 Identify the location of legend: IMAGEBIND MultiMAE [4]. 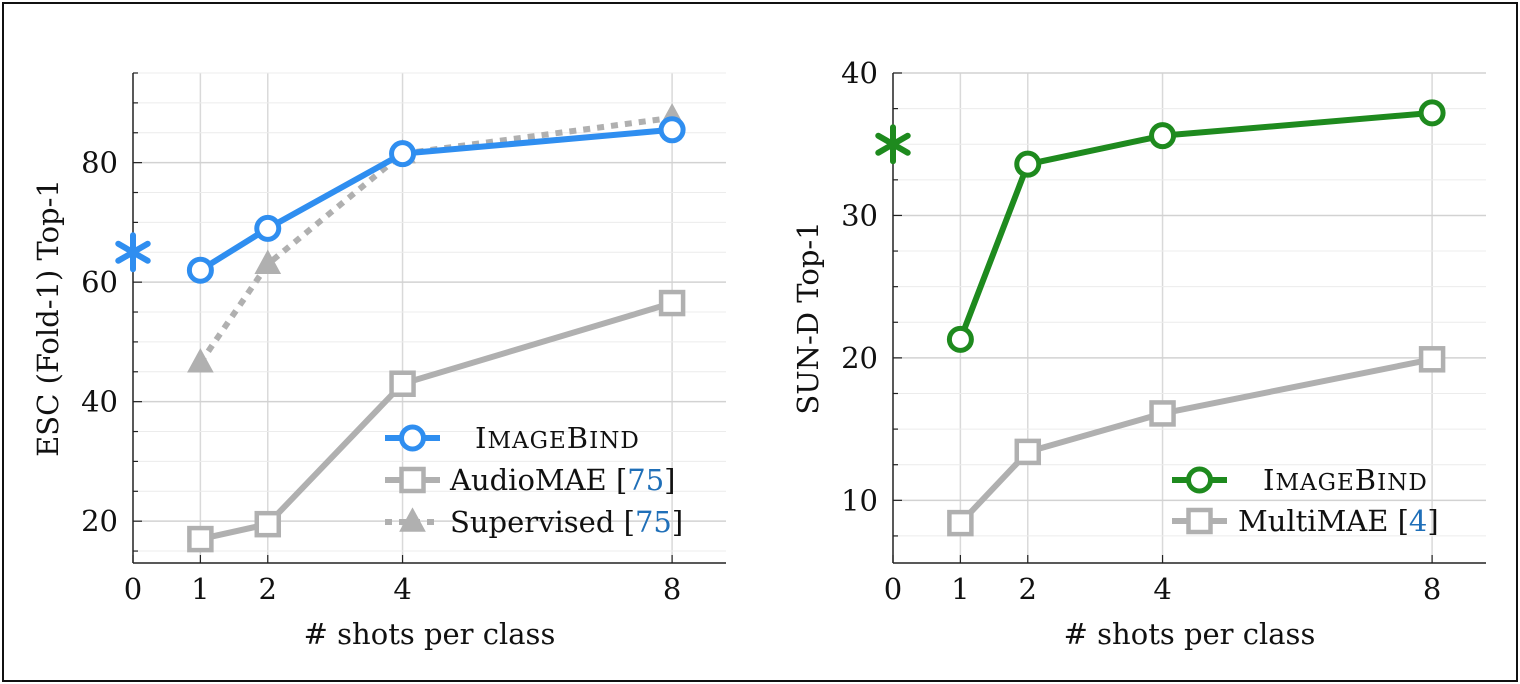
(1305, 500).